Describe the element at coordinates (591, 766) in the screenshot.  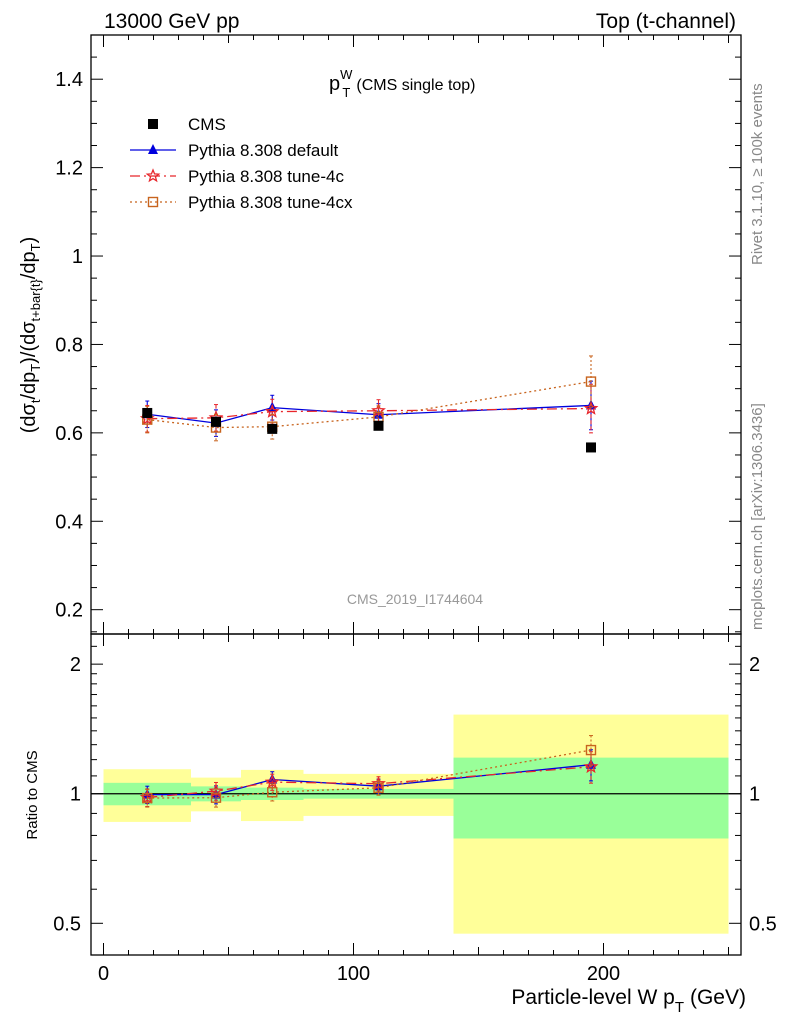
I see `ratio-series-1-point` at that location.